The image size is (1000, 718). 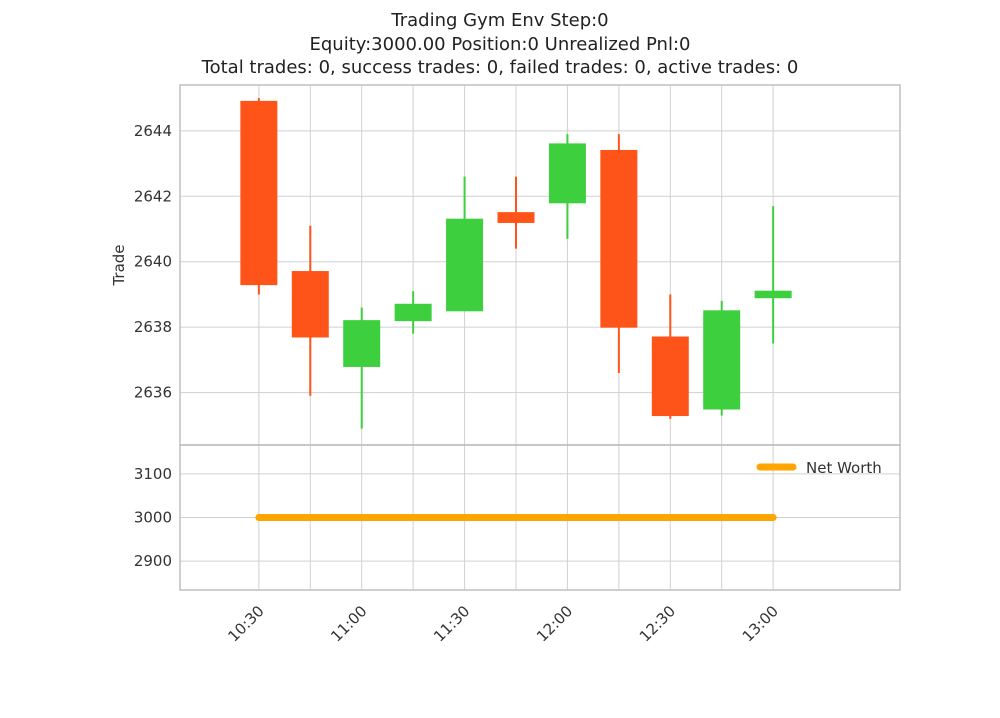 I want to click on x-tick-label: 10:30, so click(x=245, y=623).